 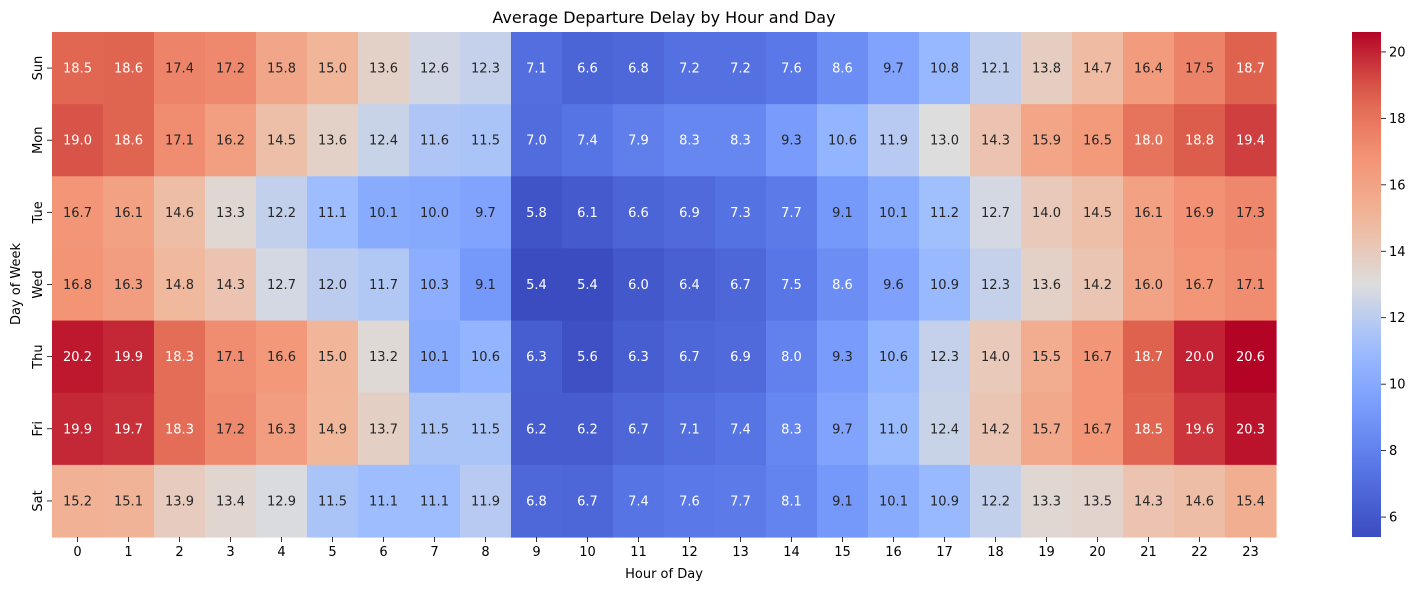 I want to click on cell-value-label: 12.9, so click(x=281, y=501).